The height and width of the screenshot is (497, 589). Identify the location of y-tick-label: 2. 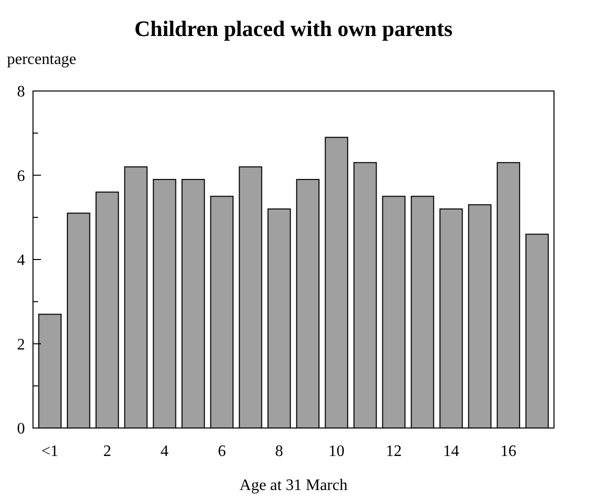
(21, 345).